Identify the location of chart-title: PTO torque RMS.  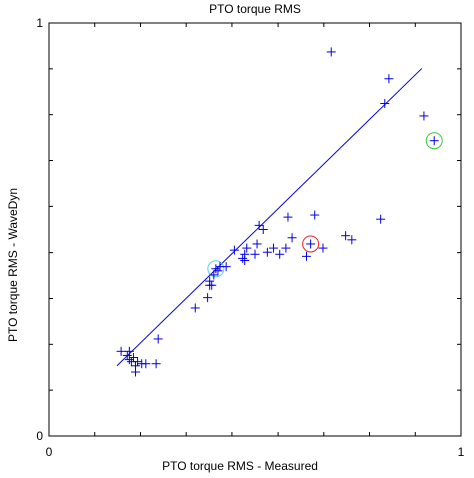
(255, 9).